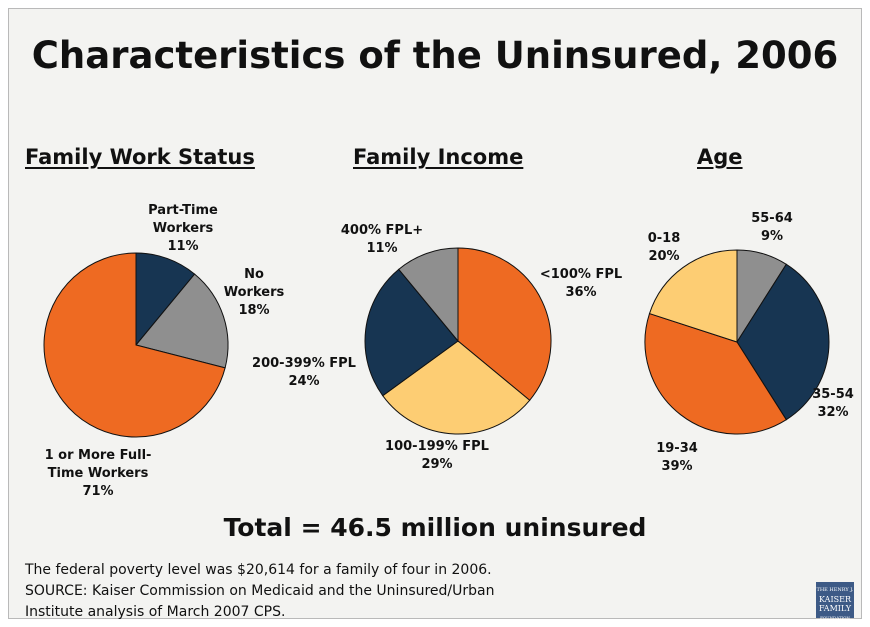 The width and height of the screenshot is (870, 627). I want to click on slice-label-no-workers: No Workers 18%, so click(254, 292).